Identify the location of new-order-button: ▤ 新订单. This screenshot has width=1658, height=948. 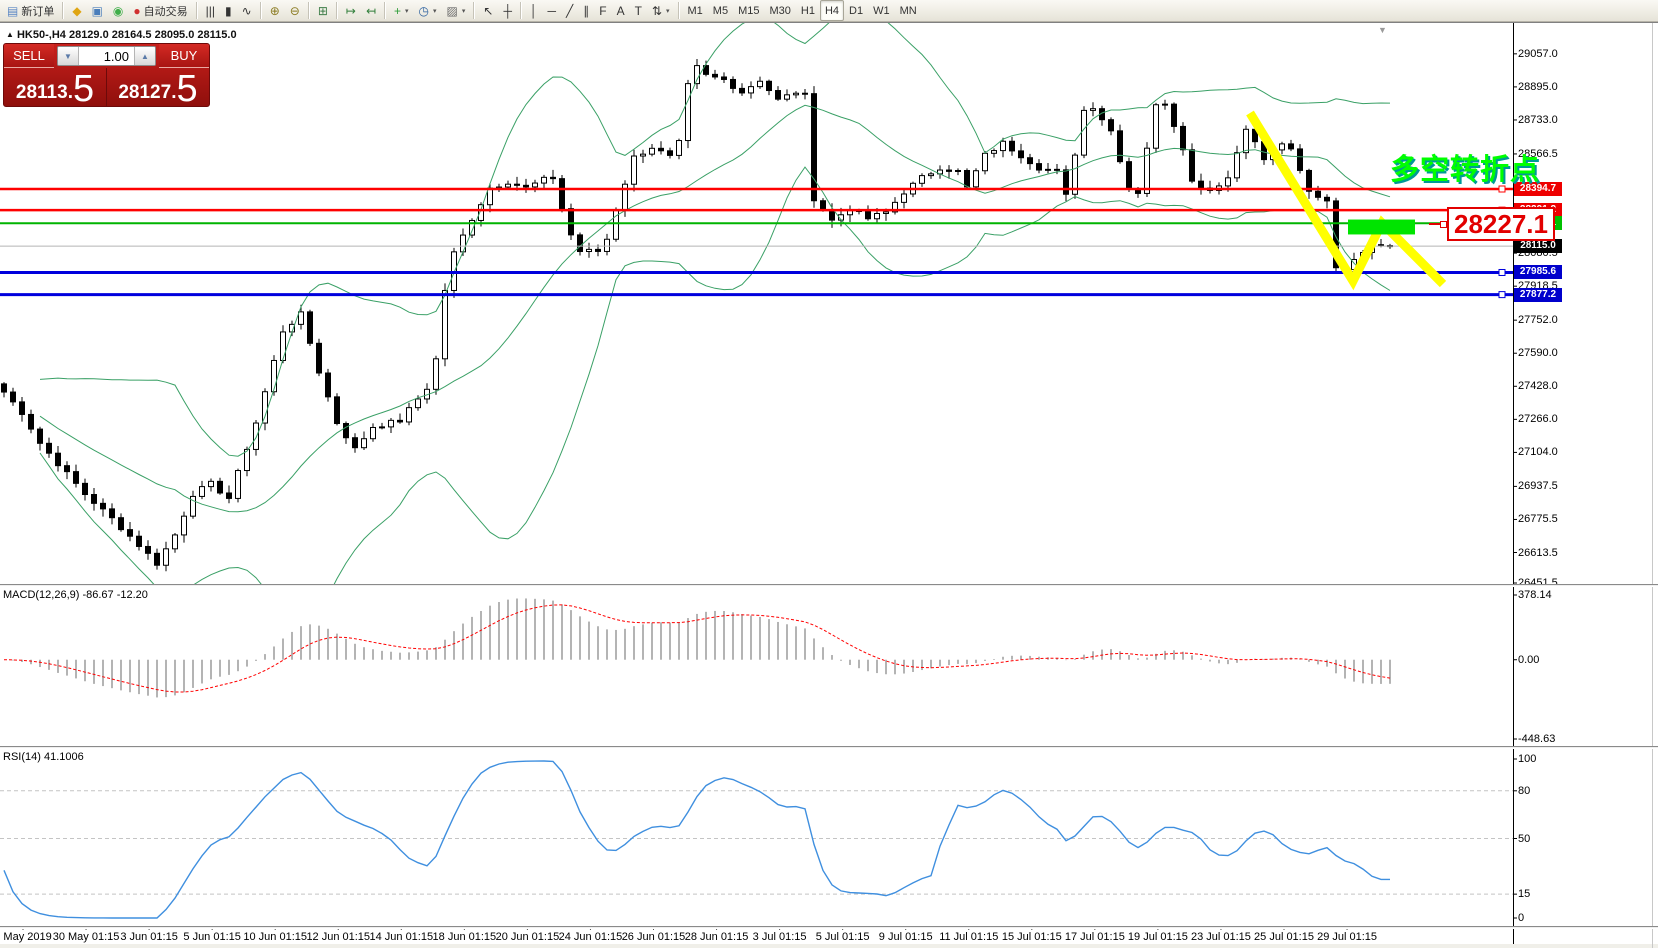
(30, 10).